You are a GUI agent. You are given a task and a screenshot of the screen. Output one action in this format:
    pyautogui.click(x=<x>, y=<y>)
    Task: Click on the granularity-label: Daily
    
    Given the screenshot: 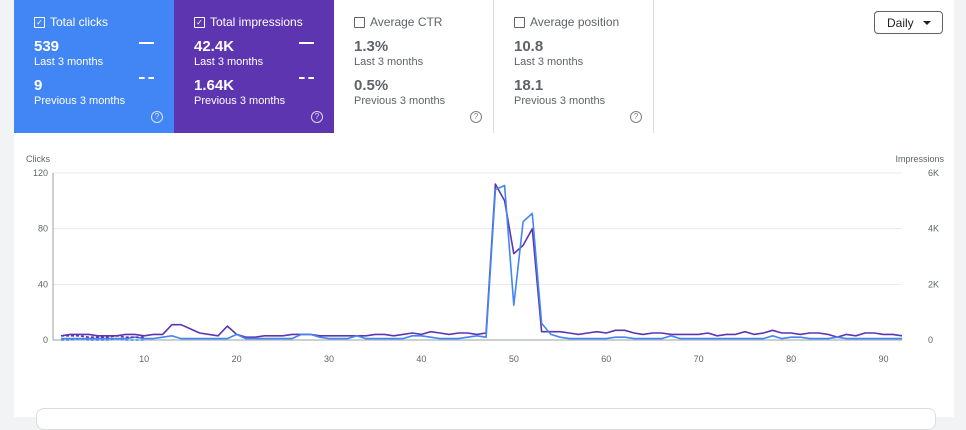 What is the action you would take?
    pyautogui.click(x=900, y=22)
    